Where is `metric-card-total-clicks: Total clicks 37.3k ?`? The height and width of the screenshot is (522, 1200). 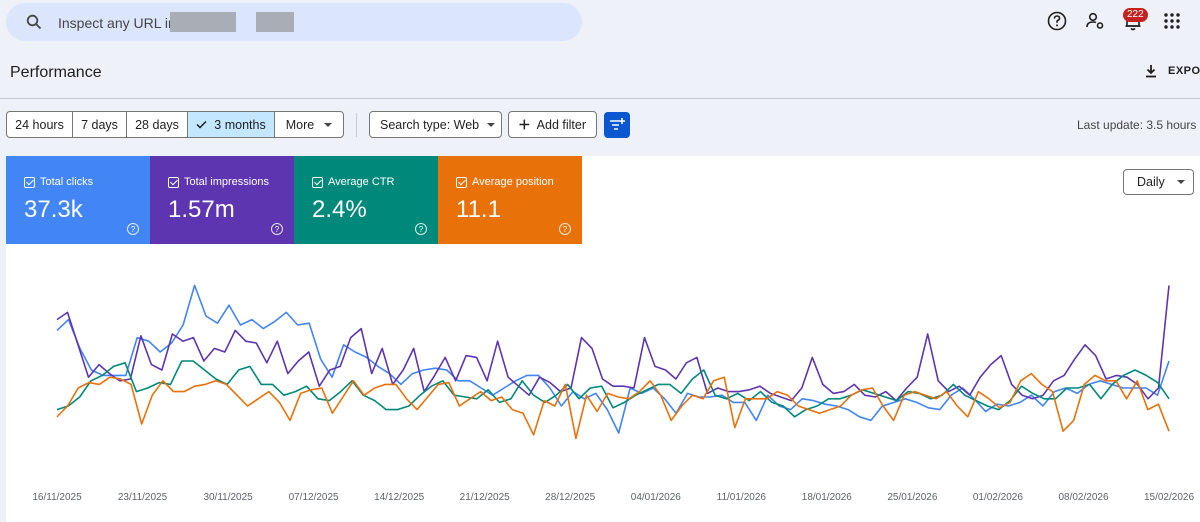 metric-card-total-clicks: Total clicks 37.3k ? is located at coordinates (78, 200).